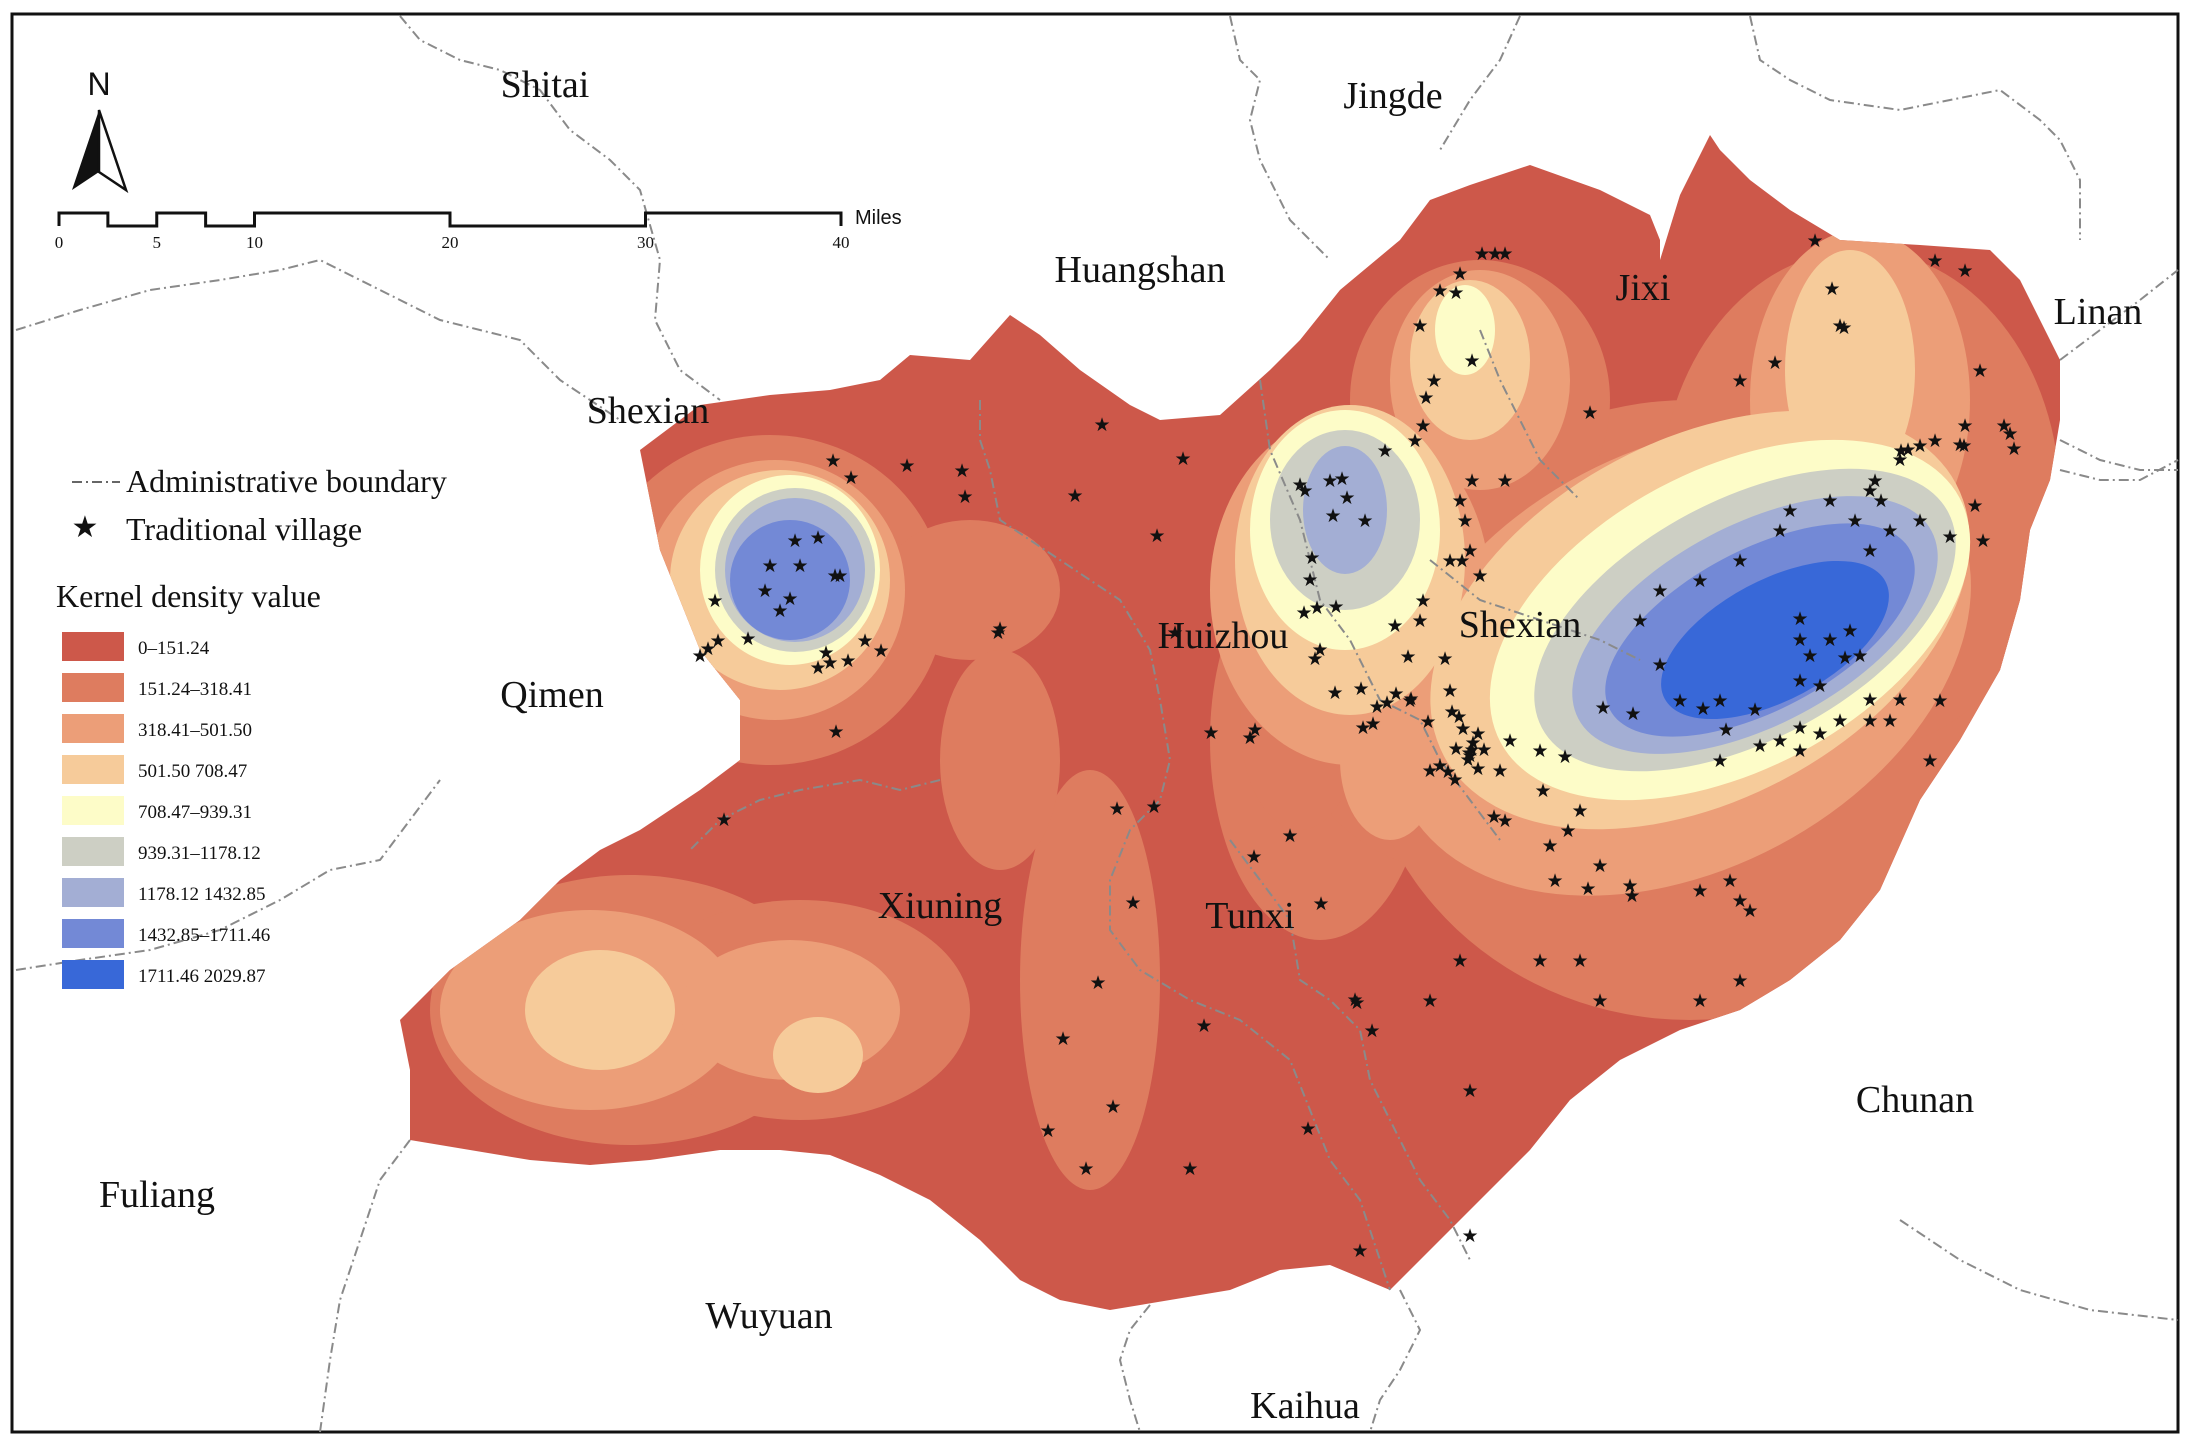  What do you see at coordinates (157, 242) in the screenshot?
I see `scale-tick-label: 5` at bounding box center [157, 242].